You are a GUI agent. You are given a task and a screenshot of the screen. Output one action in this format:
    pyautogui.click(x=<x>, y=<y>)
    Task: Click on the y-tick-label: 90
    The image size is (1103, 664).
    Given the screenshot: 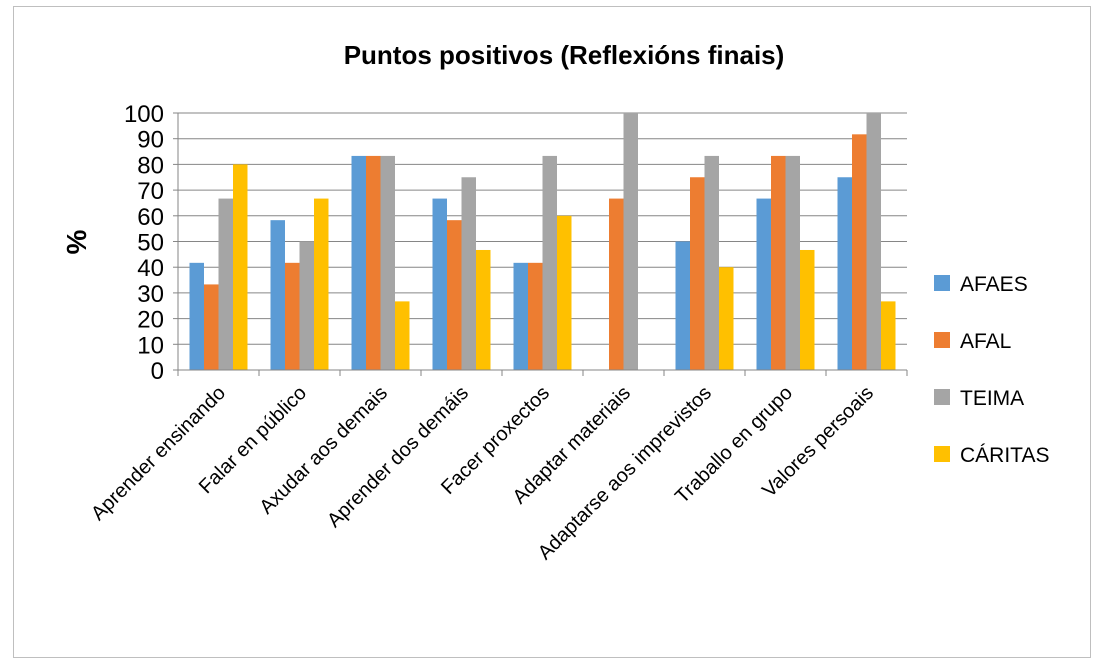 What is the action you would take?
    pyautogui.click(x=150, y=140)
    